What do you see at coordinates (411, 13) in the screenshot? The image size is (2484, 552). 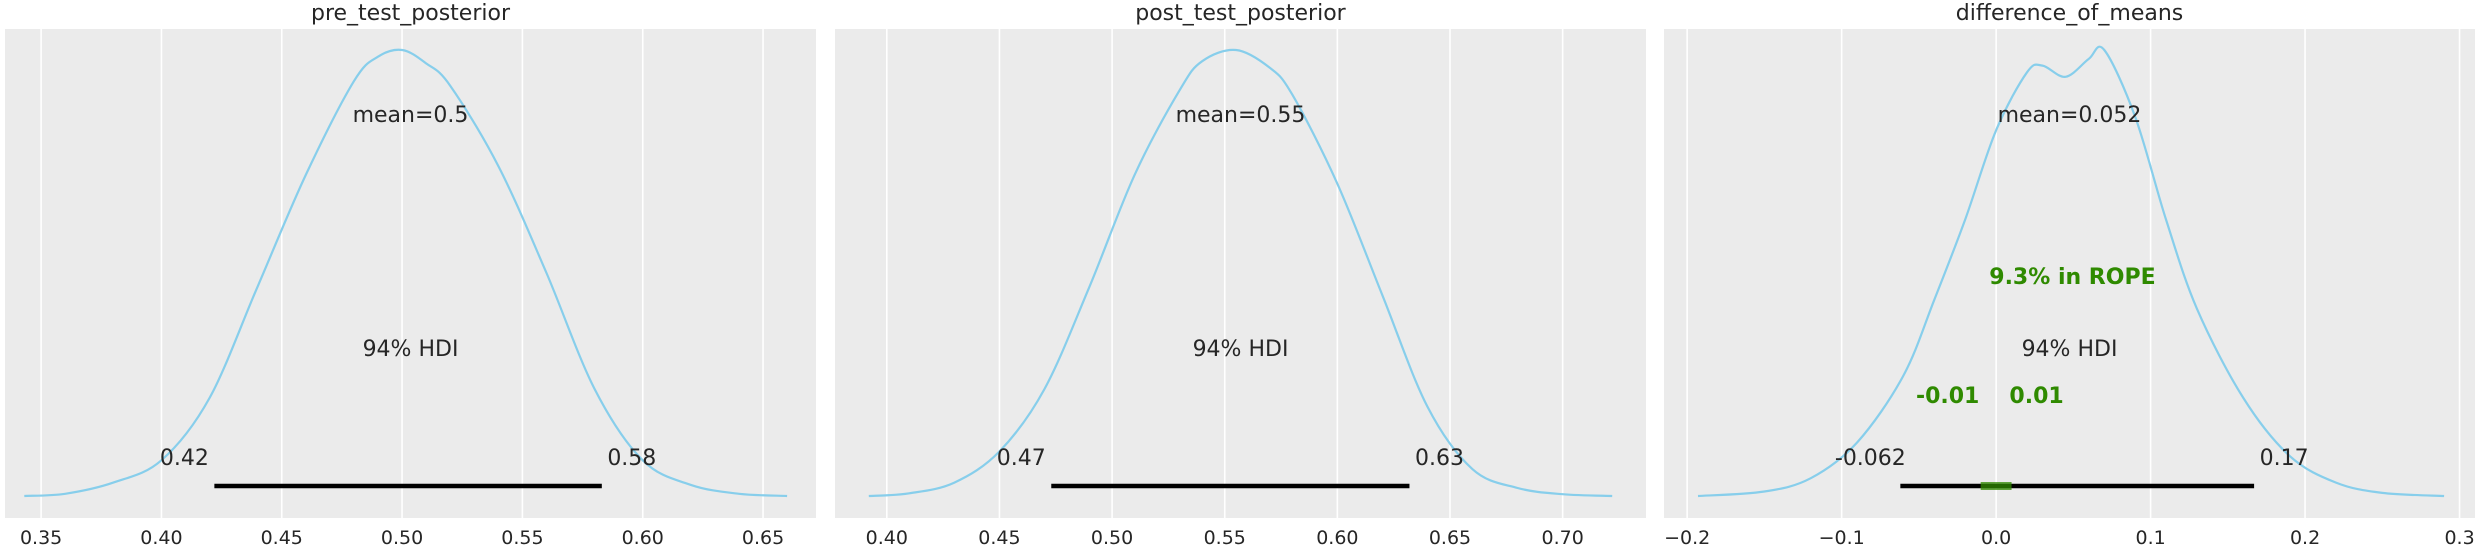 I see `chart-title: pre_test_posterior` at bounding box center [411, 13].